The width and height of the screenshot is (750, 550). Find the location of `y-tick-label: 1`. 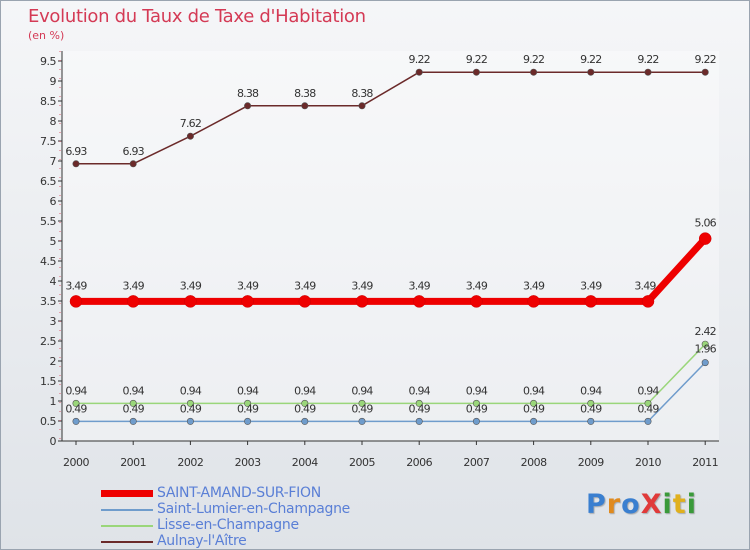

y-tick-label: 1 is located at coordinates (53, 401).